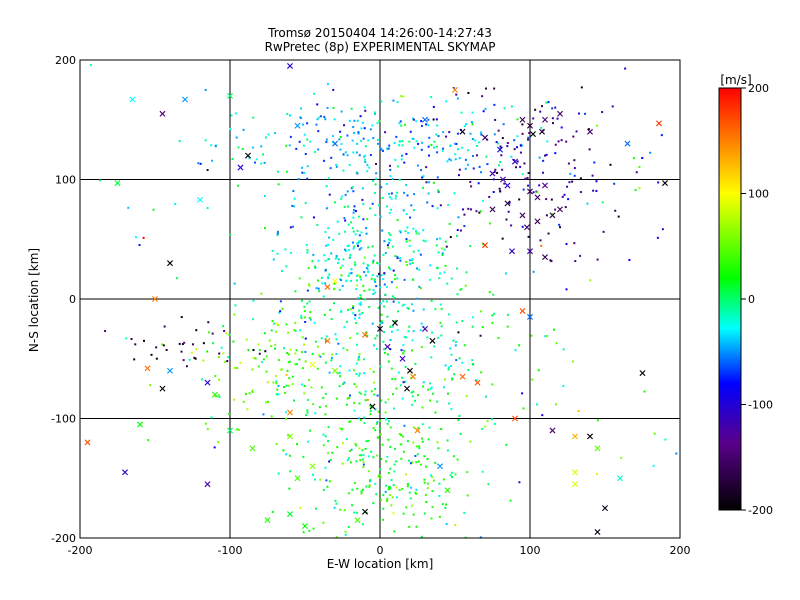 This screenshot has height=600, width=800. What do you see at coordinates (730, 299) in the screenshot?
I see `colorbar` at bounding box center [730, 299].